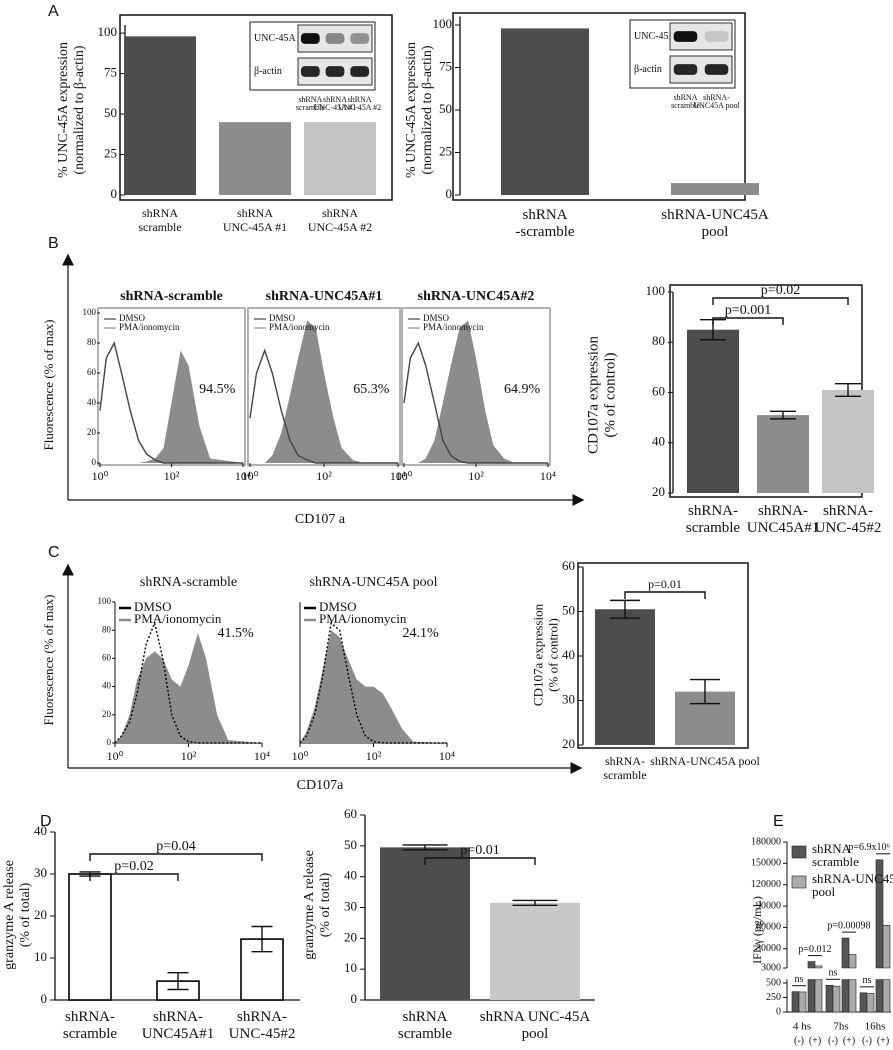 This screenshot has width=893, height=1050. I want to click on blot-lane-label: shRNA UNC-45A #2, so click(359, 103).